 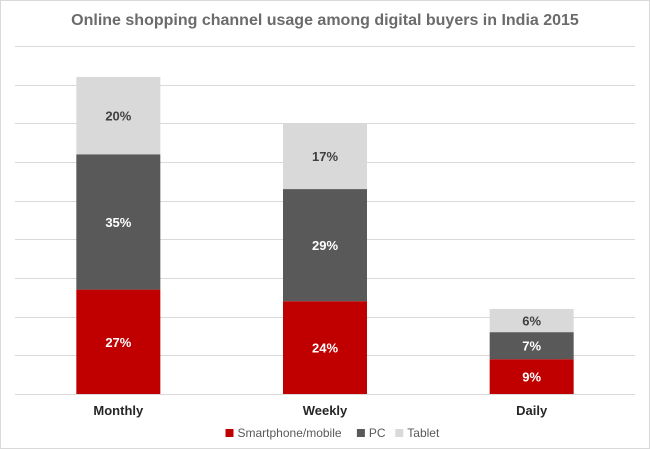 What do you see at coordinates (118, 410) in the screenshot?
I see `category-label-monthly: Monthly` at bounding box center [118, 410].